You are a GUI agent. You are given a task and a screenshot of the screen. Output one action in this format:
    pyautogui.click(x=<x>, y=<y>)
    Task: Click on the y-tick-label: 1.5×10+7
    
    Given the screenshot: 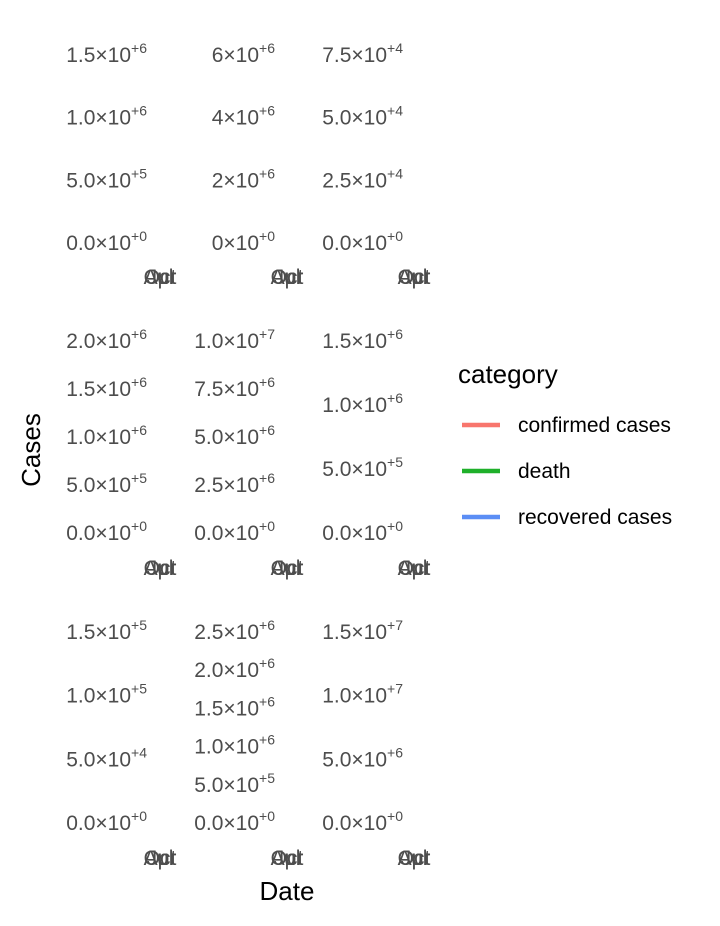 What is the action you would take?
    pyautogui.click(x=362, y=630)
    